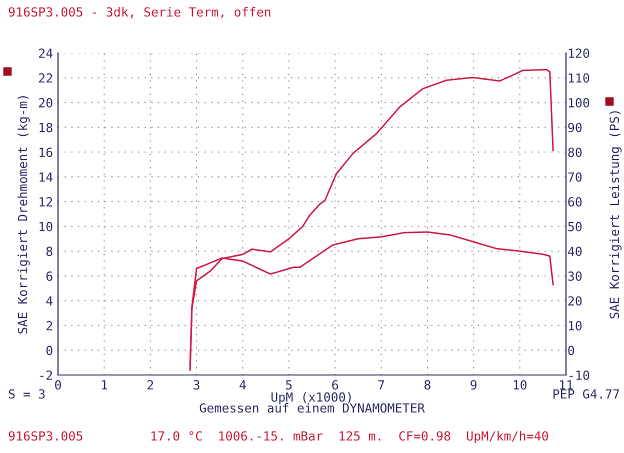 The width and height of the screenshot is (624, 453). I want to click on text: Gemessen auf einem DYNAMOMETER, so click(312, 407).